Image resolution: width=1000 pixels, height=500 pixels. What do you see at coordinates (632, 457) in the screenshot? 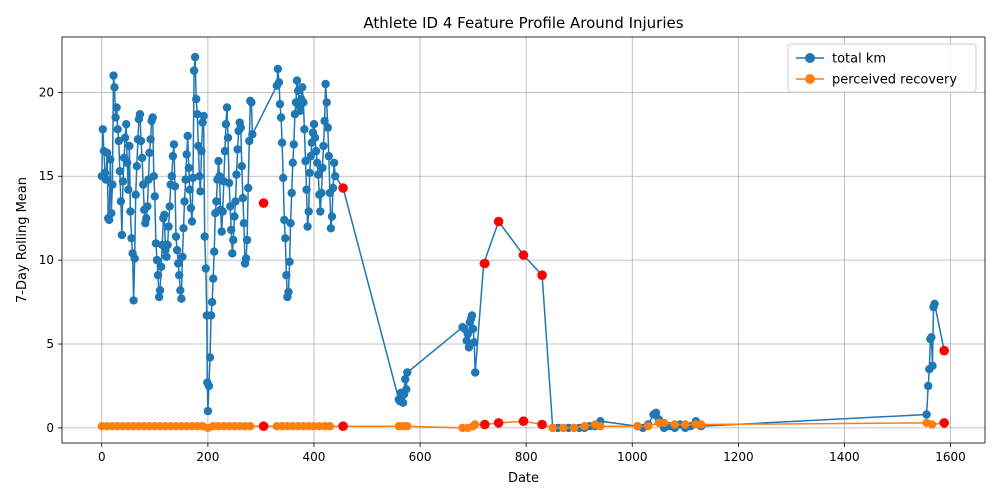
I see `x-tick-label: 1000` at bounding box center [632, 457].